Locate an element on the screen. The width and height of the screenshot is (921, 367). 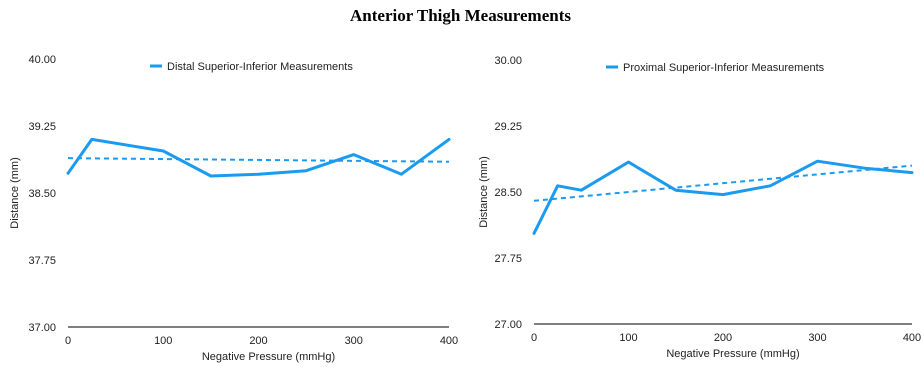
y-tick-label: 40.00 is located at coordinates (42, 60).